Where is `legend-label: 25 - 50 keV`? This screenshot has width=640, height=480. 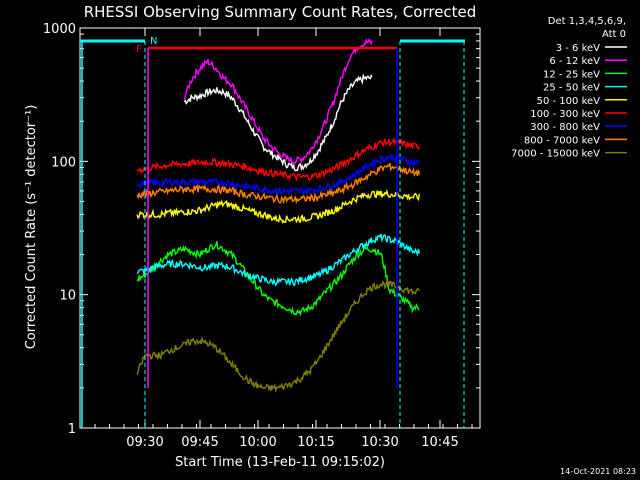 legend-label: 25 - 50 keV is located at coordinates (571, 88).